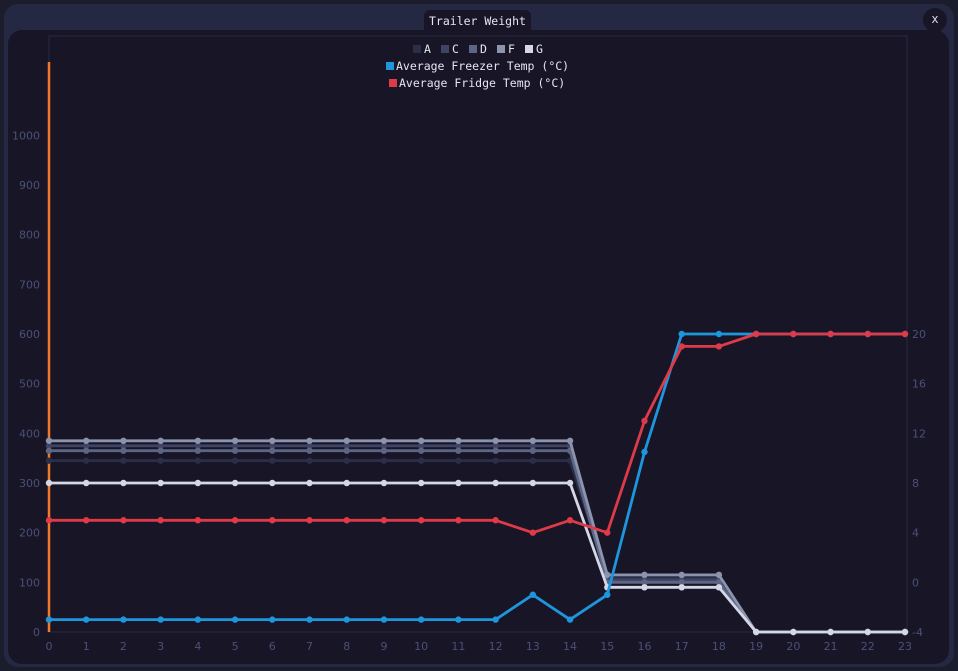  Describe the element at coordinates (682, 646) in the screenshot. I see `x-tick-label: 17` at that location.